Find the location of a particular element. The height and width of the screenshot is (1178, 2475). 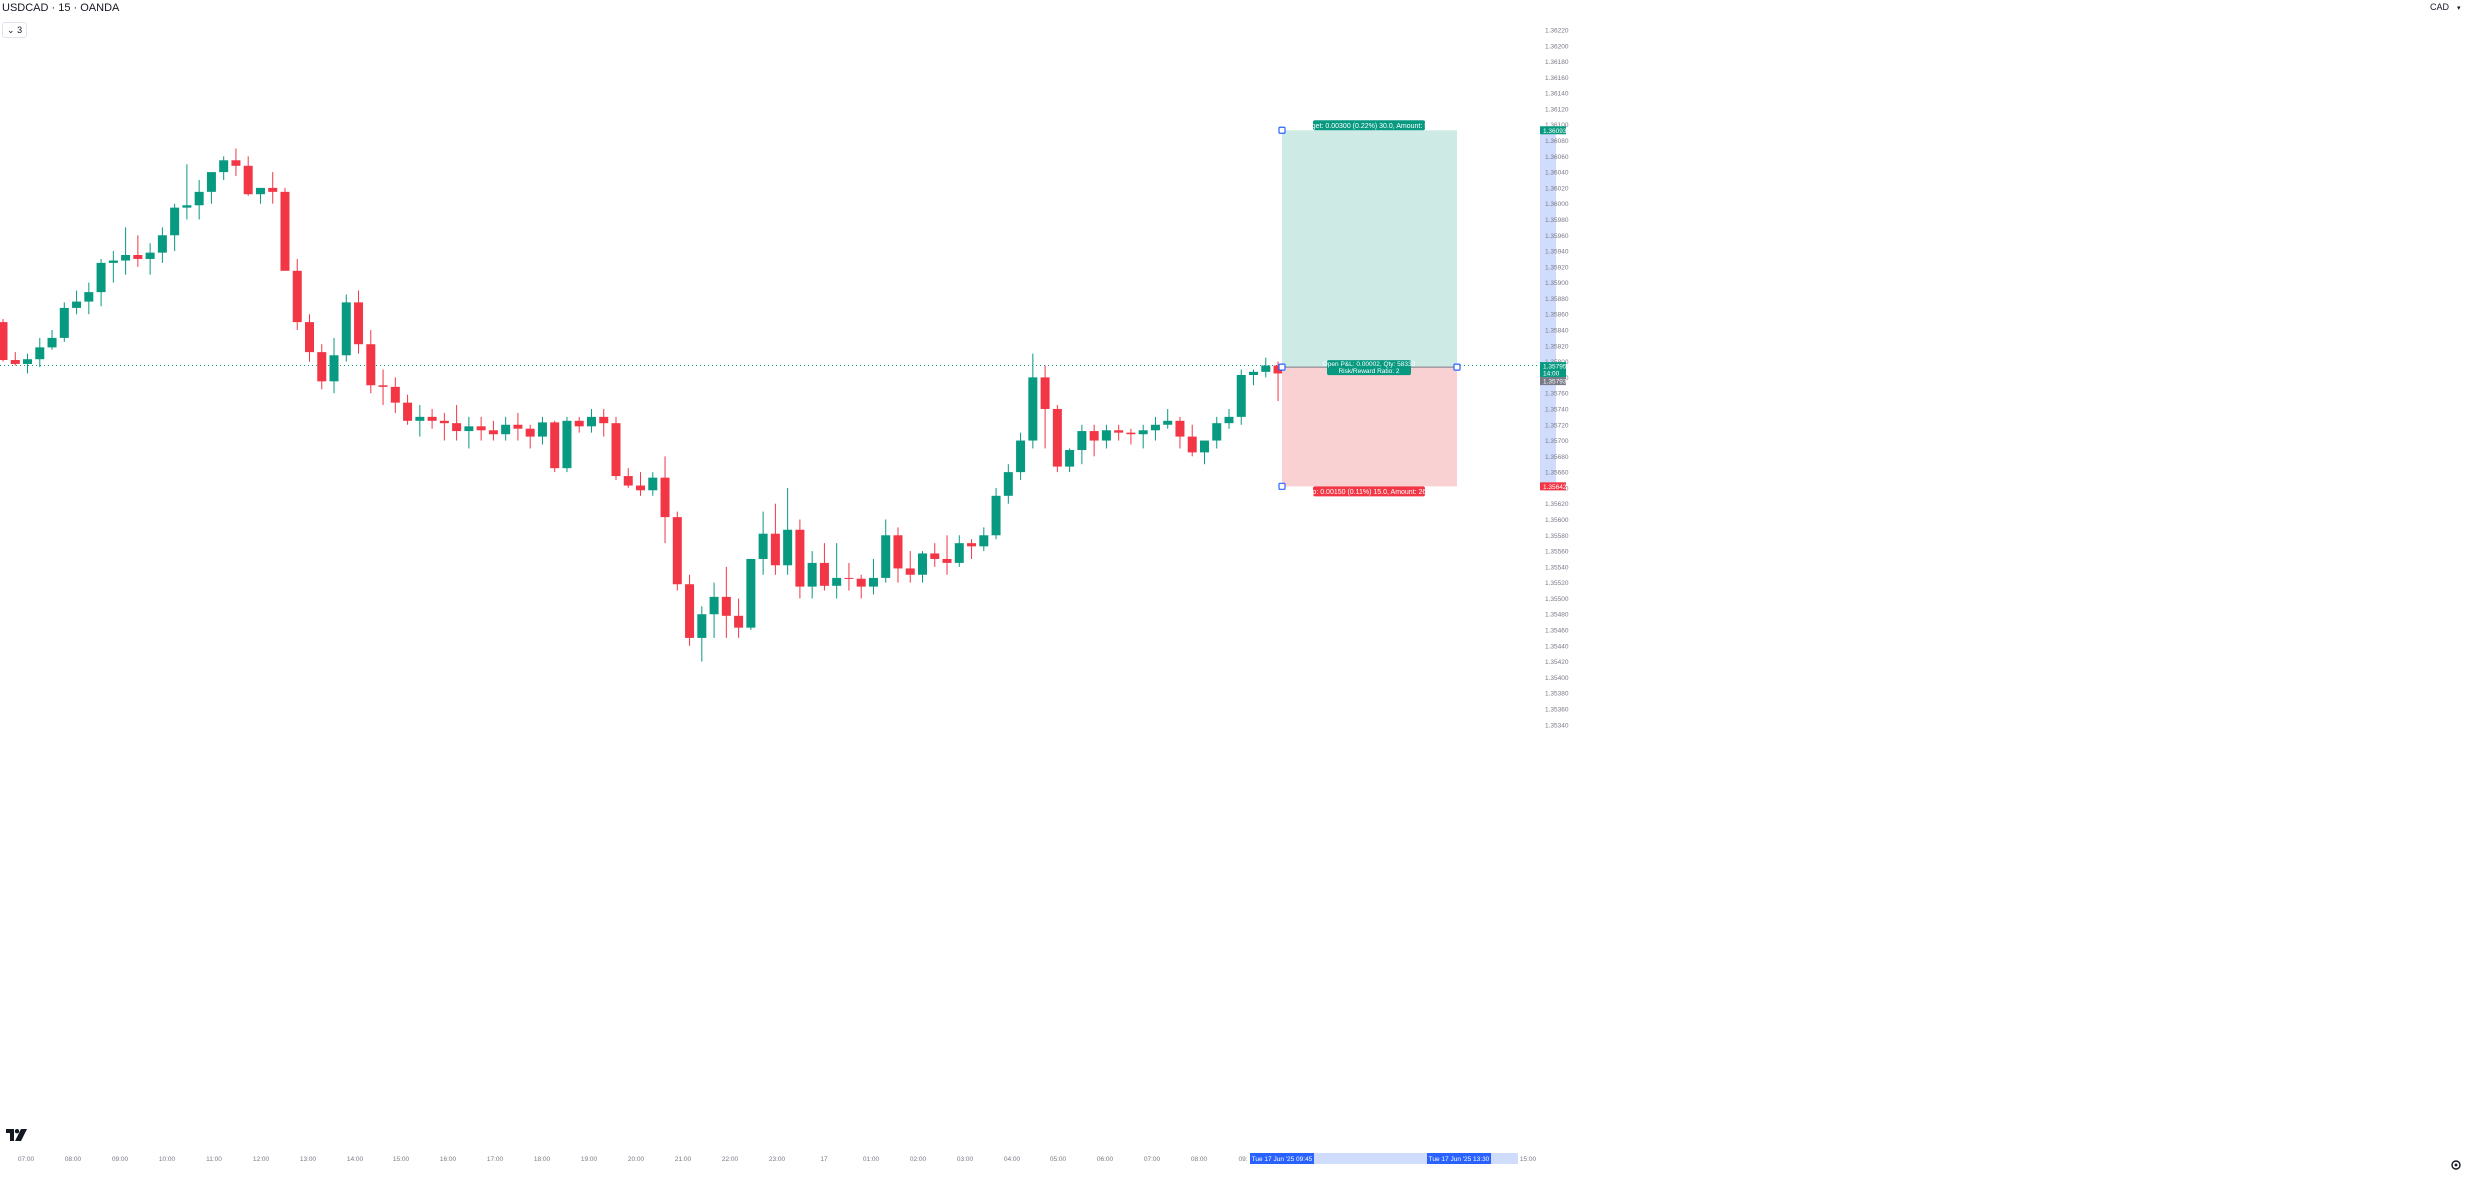

position-loss-zone is located at coordinates (1369, 427).